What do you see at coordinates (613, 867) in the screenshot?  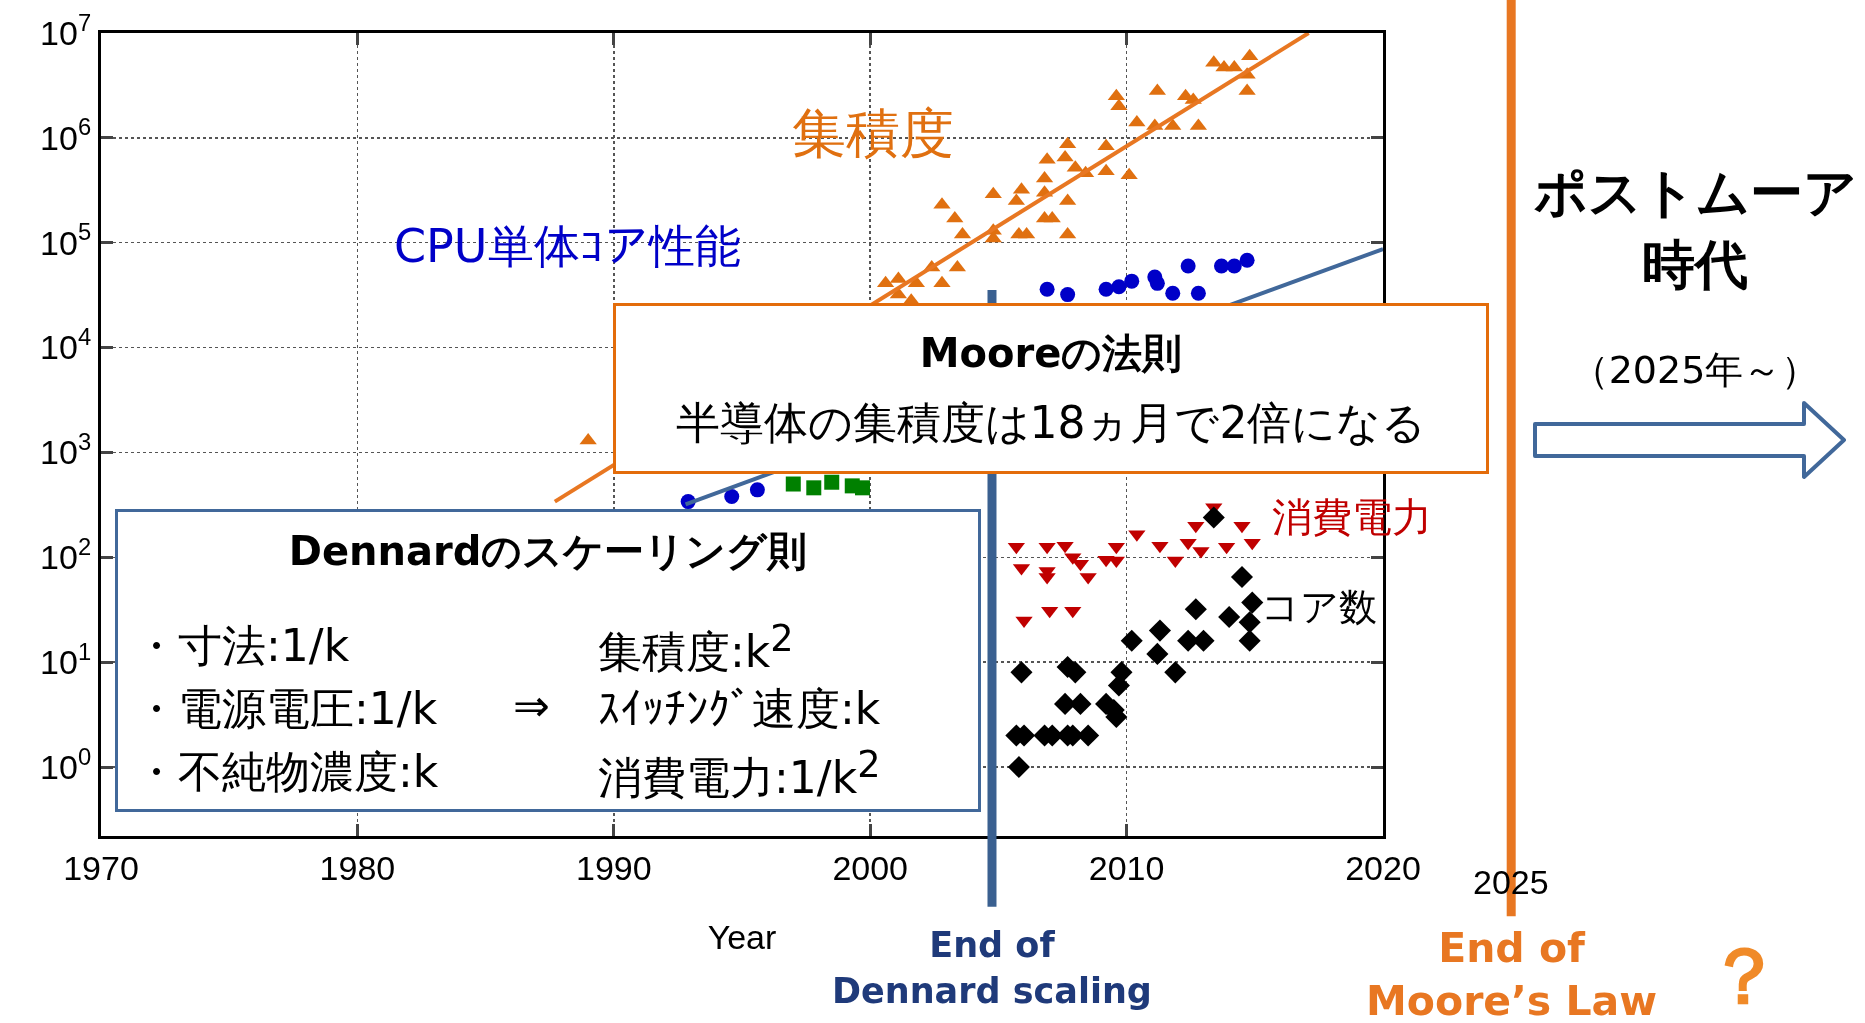 I see `x-tick-label: 1990` at bounding box center [613, 867].